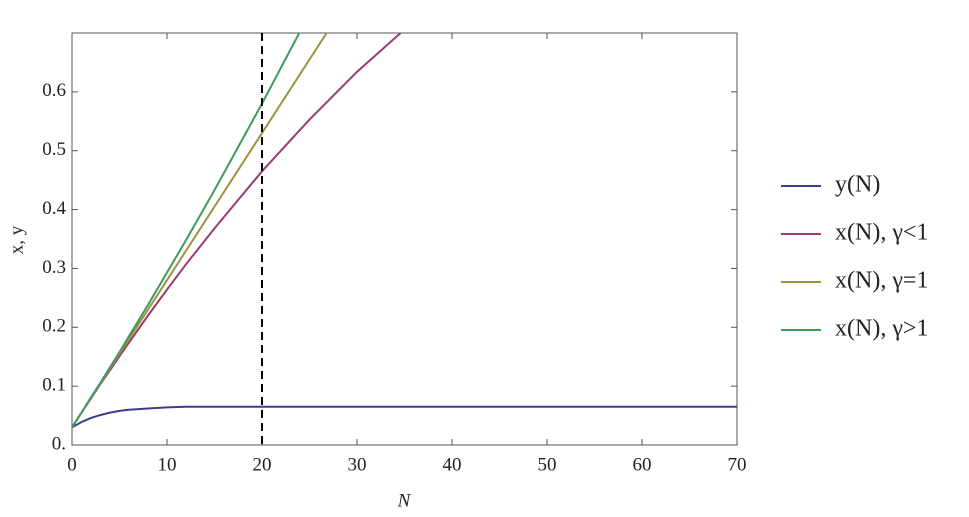 Image resolution: width=969 pixels, height=517 pixels. Describe the element at coordinates (262, 464) in the screenshot. I see `x-tick-label: 20` at that location.